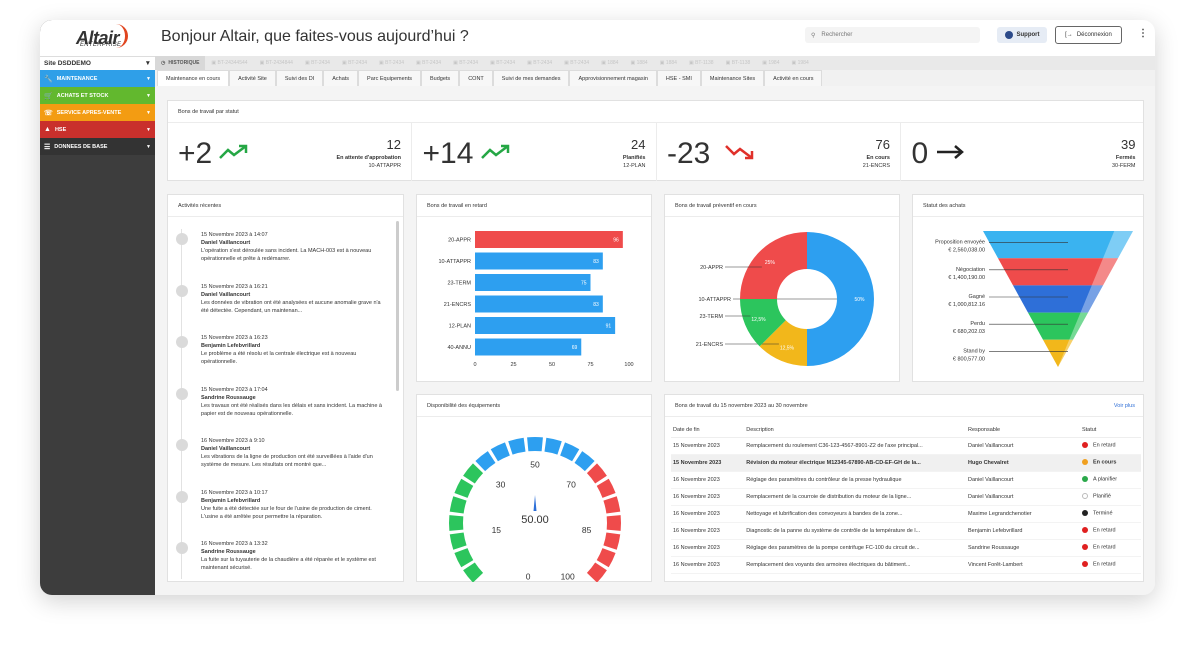 Image resolution: width=1195 pixels, height=655 pixels. What do you see at coordinates (793, 78) in the screenshot?
I see `tab-11: Activité en cours` at bounding box center [793, 78].